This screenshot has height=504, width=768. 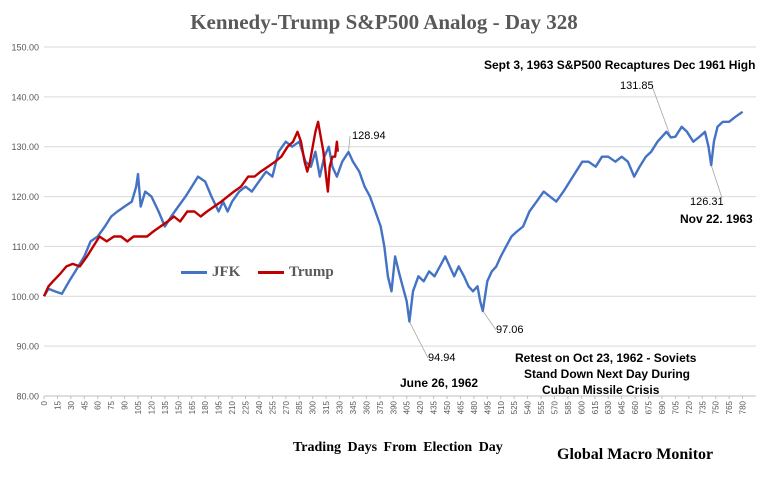 I want to click on x-tick-label: 465, so click(x=460, y=407).